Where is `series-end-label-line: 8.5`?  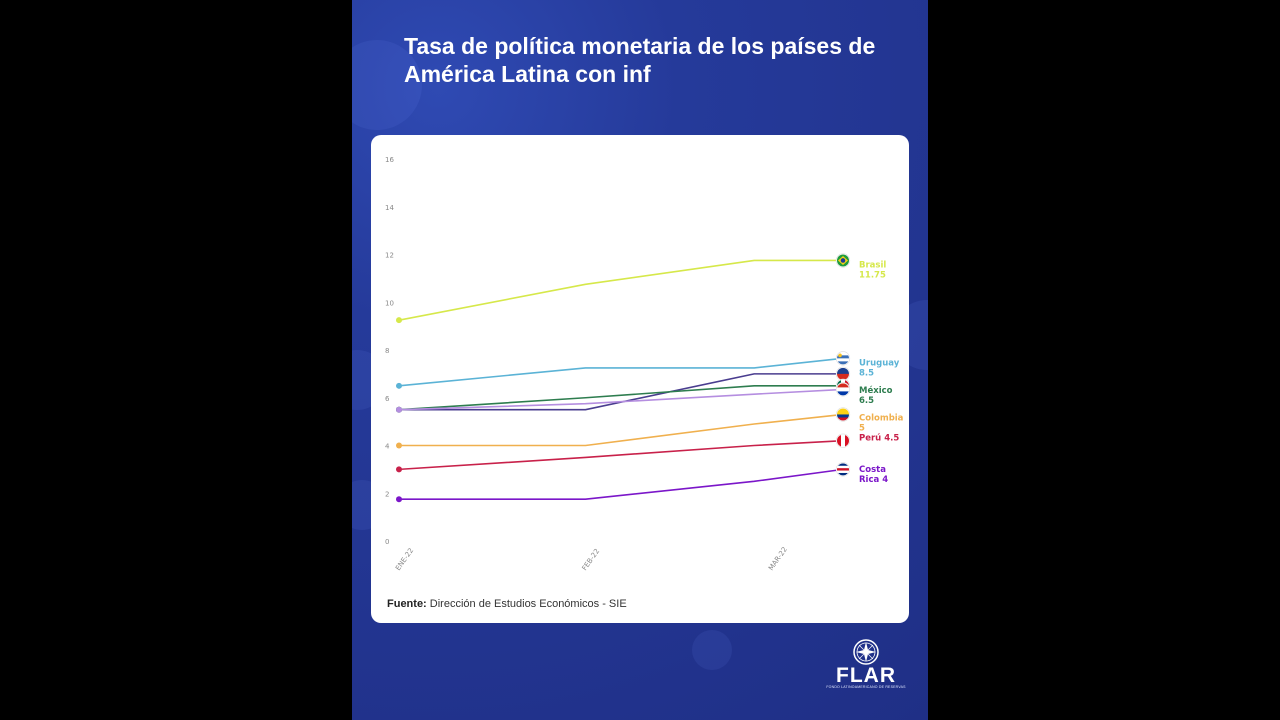
series-end-label-line: 8.5 is located at coordinates (866, 374).